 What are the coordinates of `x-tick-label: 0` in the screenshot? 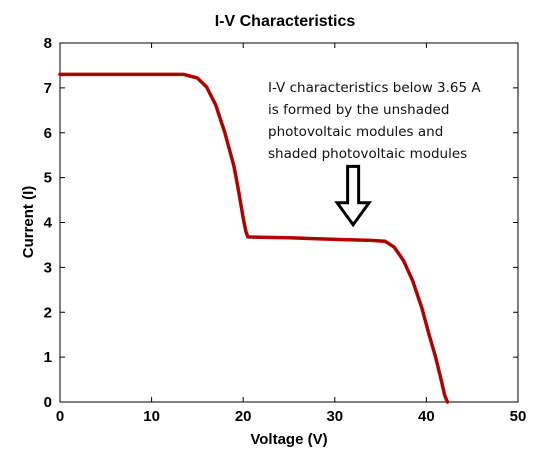 It's located at (60, 416).